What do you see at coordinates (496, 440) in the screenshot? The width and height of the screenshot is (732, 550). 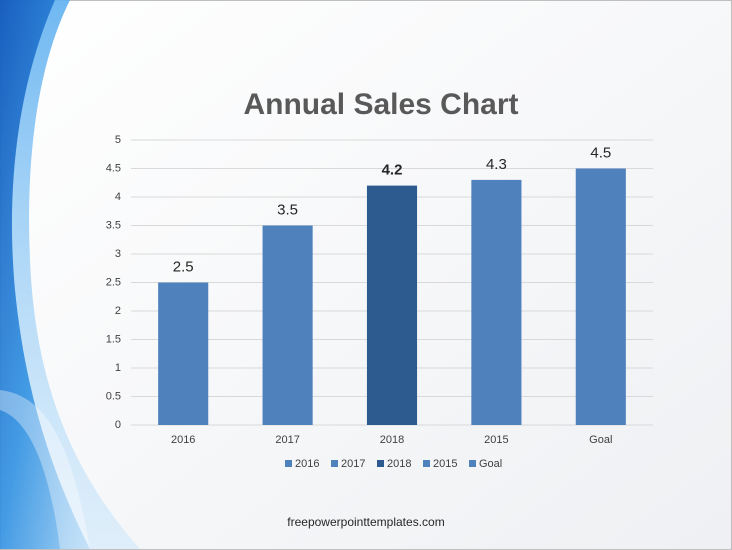 I see `x-tick-label: 2015` at bounding box center [496, 440].